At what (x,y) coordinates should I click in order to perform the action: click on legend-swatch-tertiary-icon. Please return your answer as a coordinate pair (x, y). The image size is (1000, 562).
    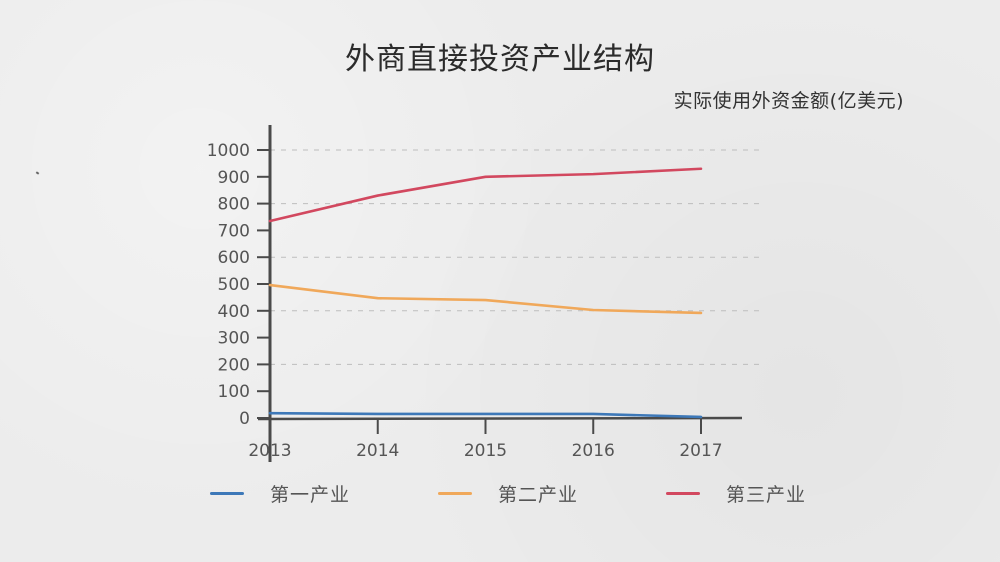
    Looking at the image, I should click on (683, 493).